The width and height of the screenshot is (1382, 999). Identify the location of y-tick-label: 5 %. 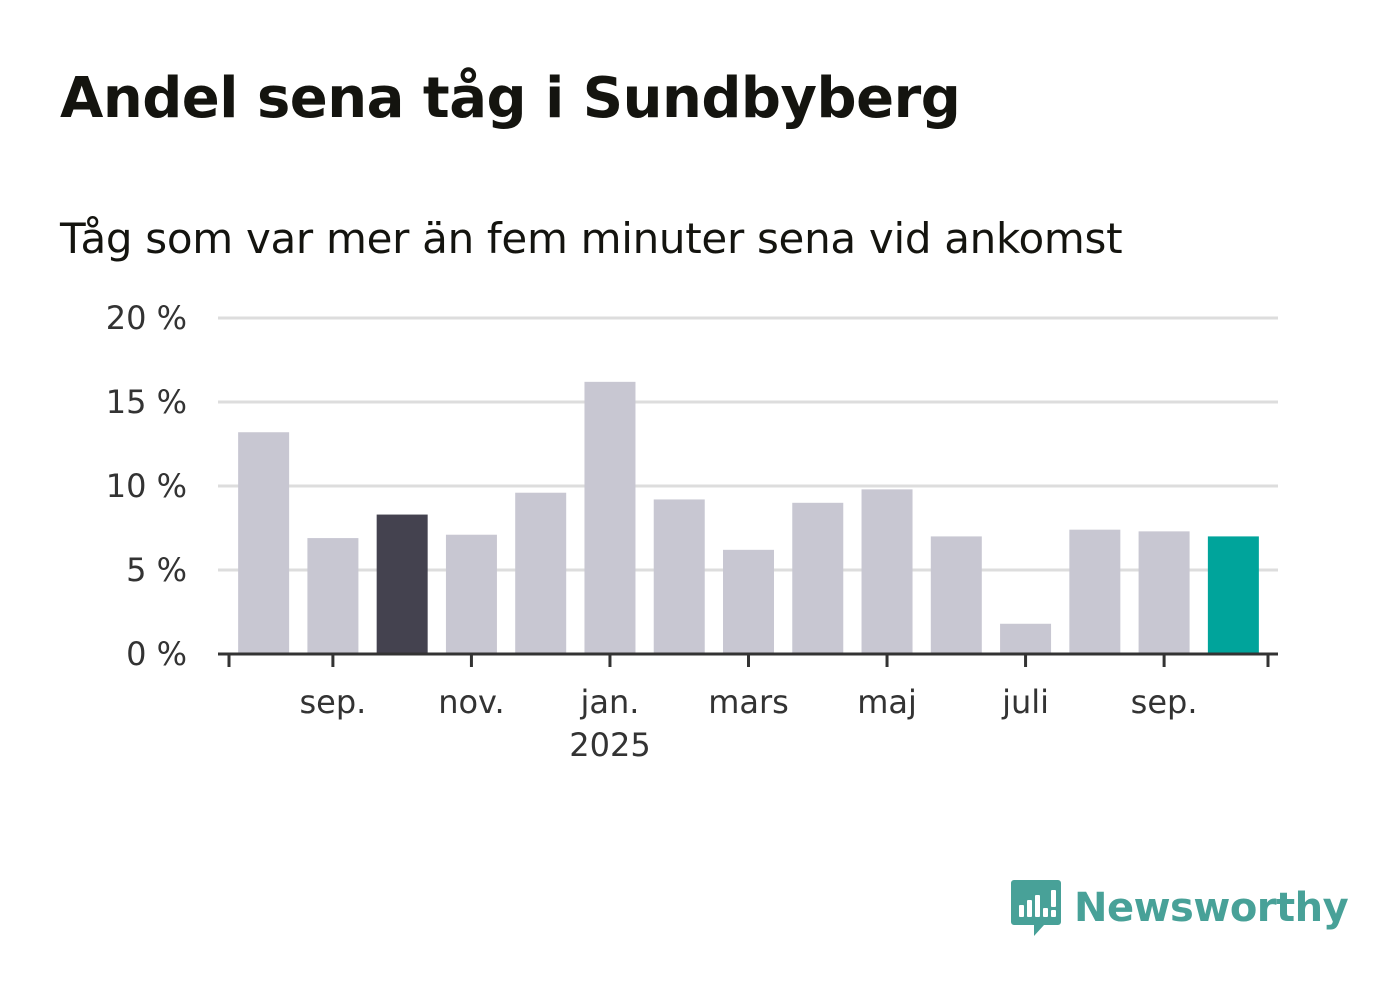
(156, 570).